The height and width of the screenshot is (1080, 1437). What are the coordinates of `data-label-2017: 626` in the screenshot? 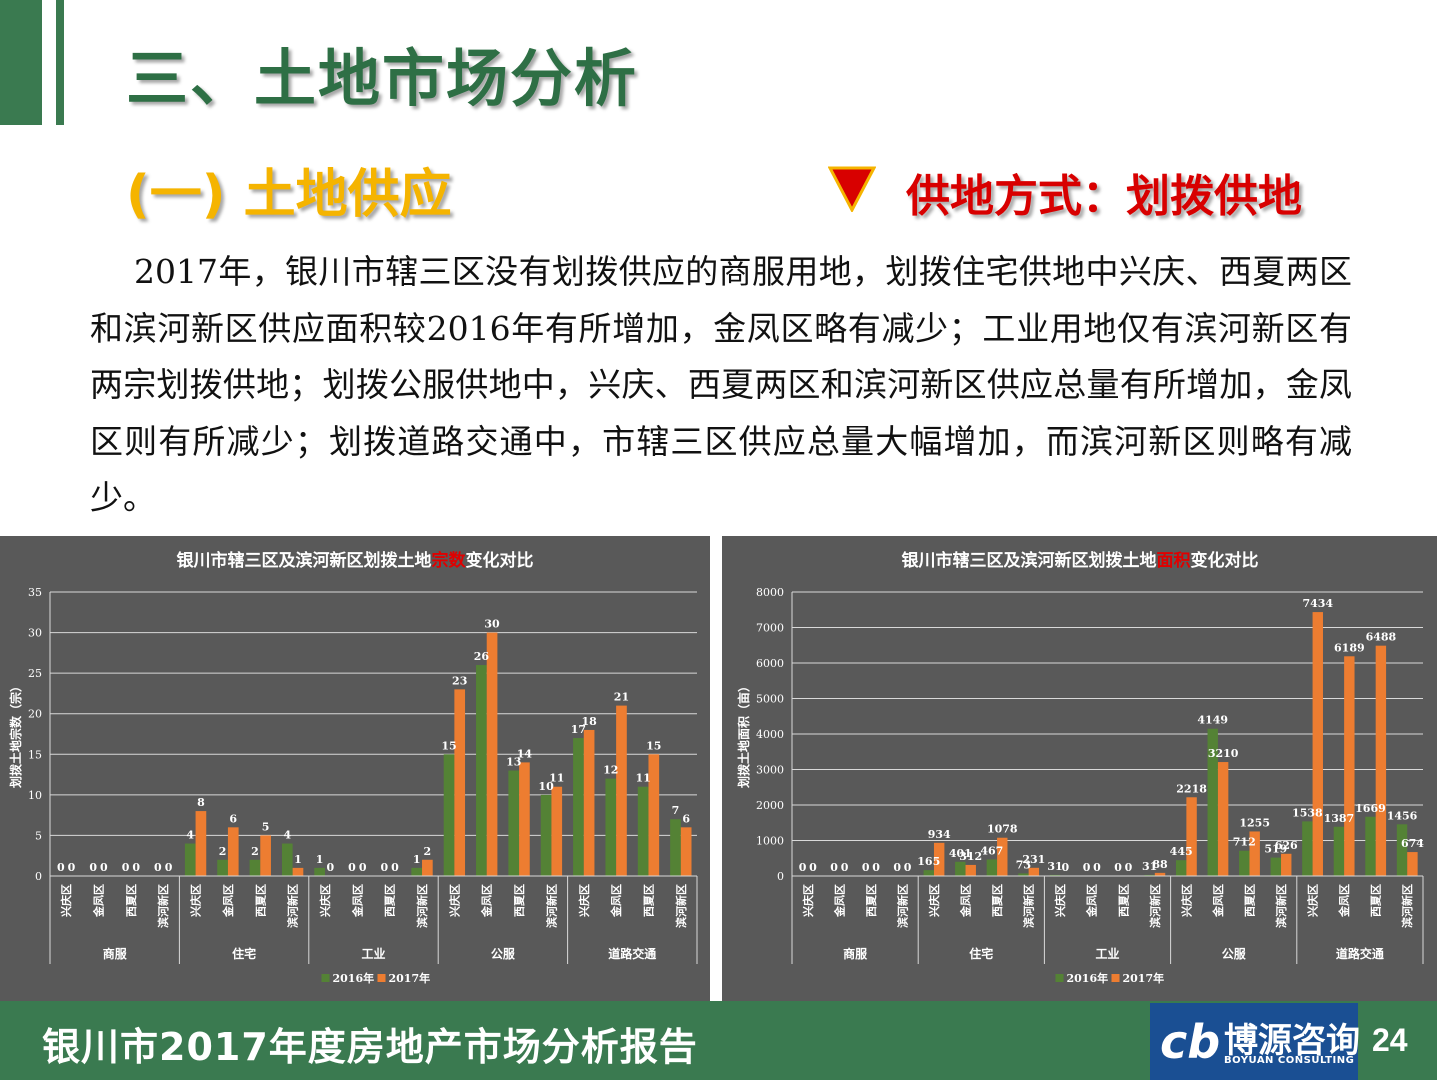 It's located at (1286, 845).